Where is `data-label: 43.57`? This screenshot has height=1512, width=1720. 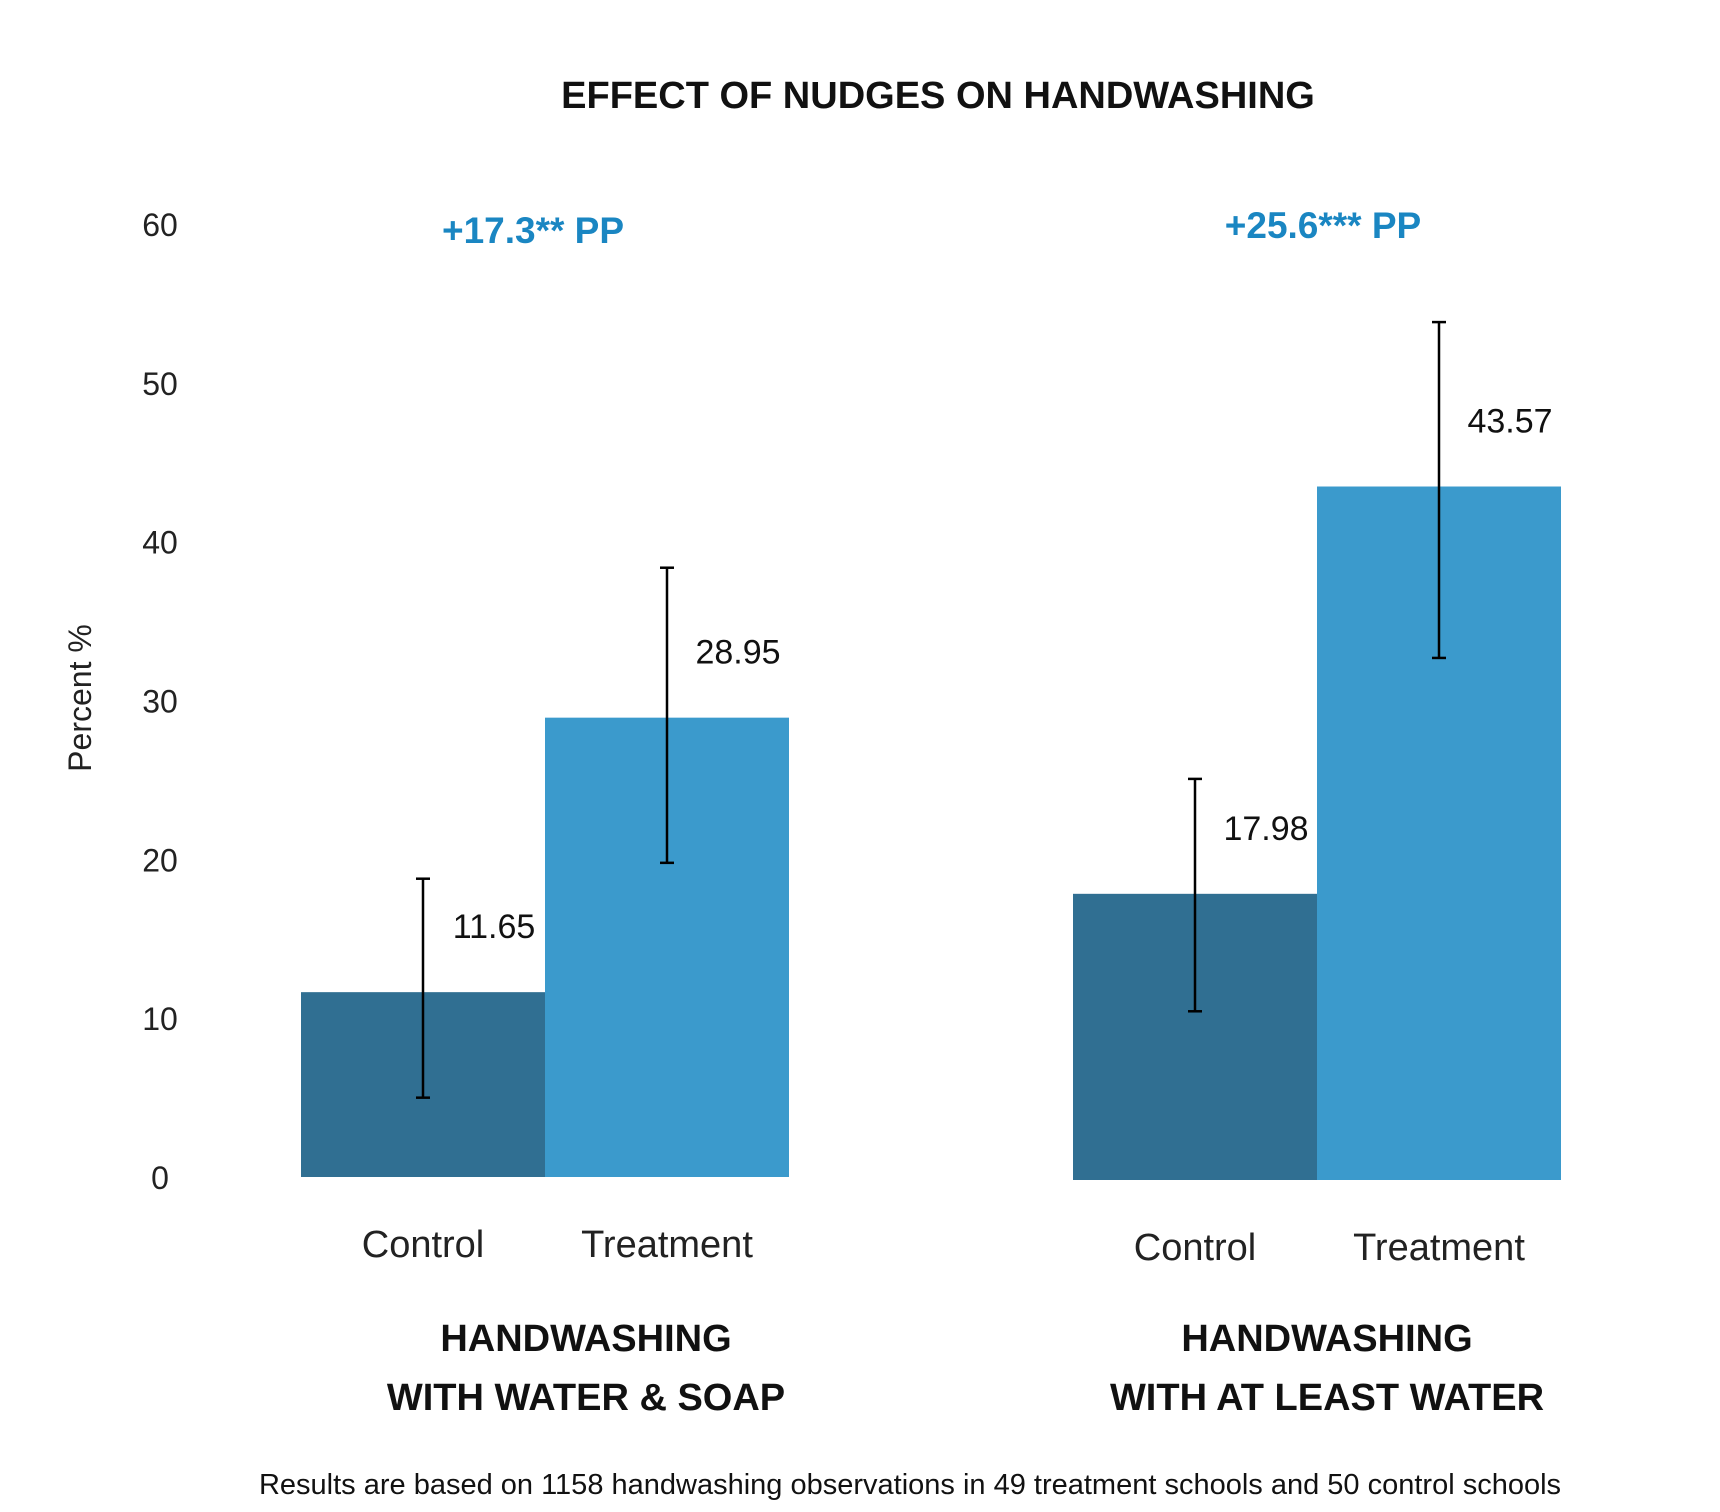
data-label: 43.57 is located at coordinates (1509, 422).